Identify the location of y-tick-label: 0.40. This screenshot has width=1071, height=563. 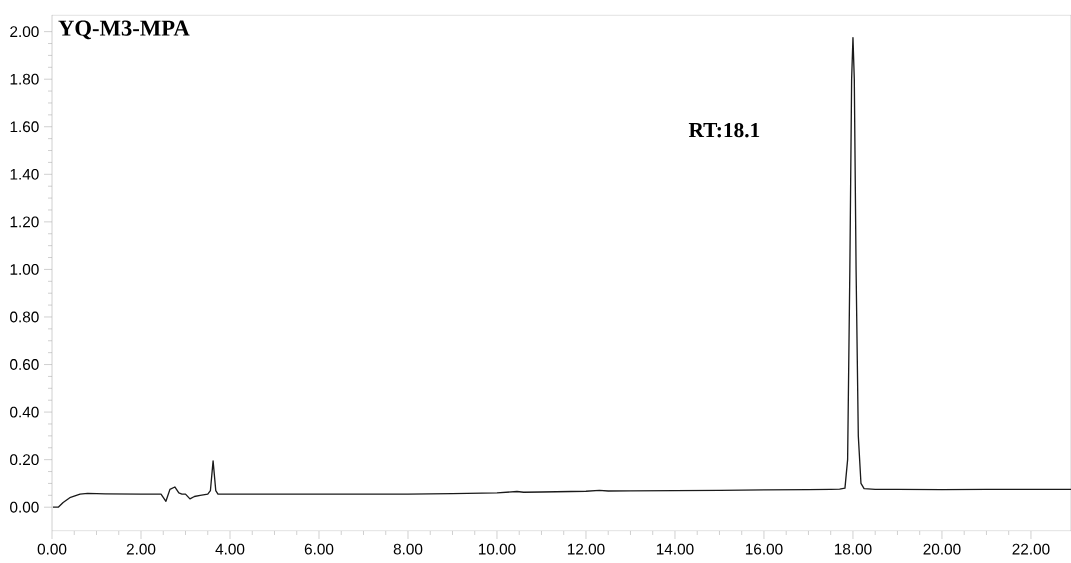
(24, 412).